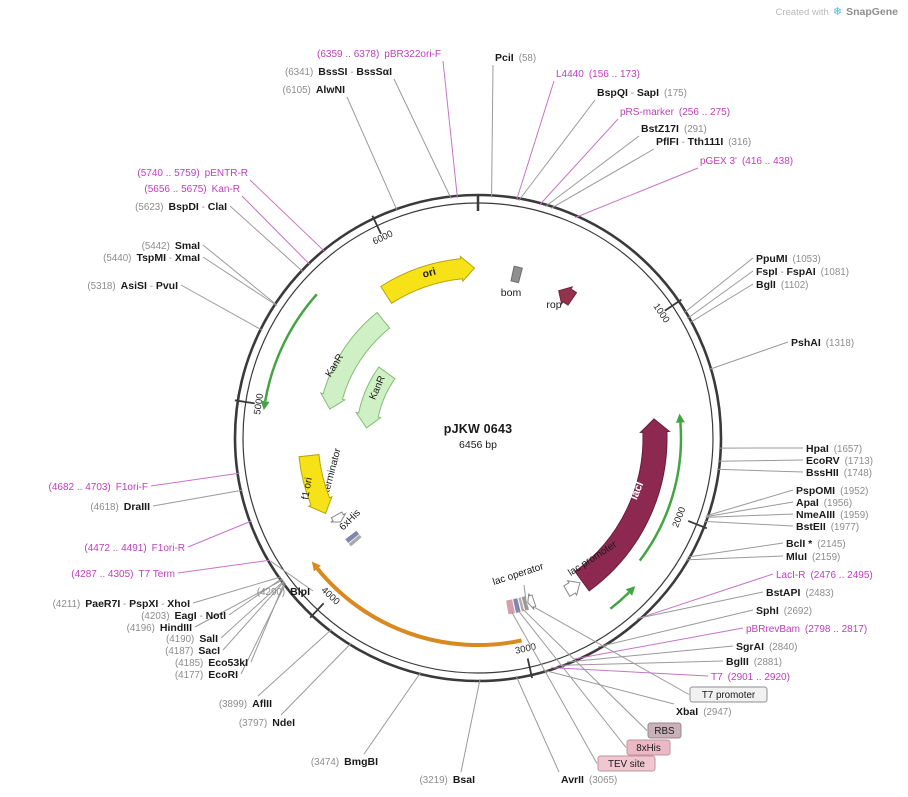 This screenshot has height=797, width=908. What do you see at coordinates (183, 616) in the screenshot?
I see `enzyme-site-label: (4203) EagI - NotI` at bounding box center [183, 616].